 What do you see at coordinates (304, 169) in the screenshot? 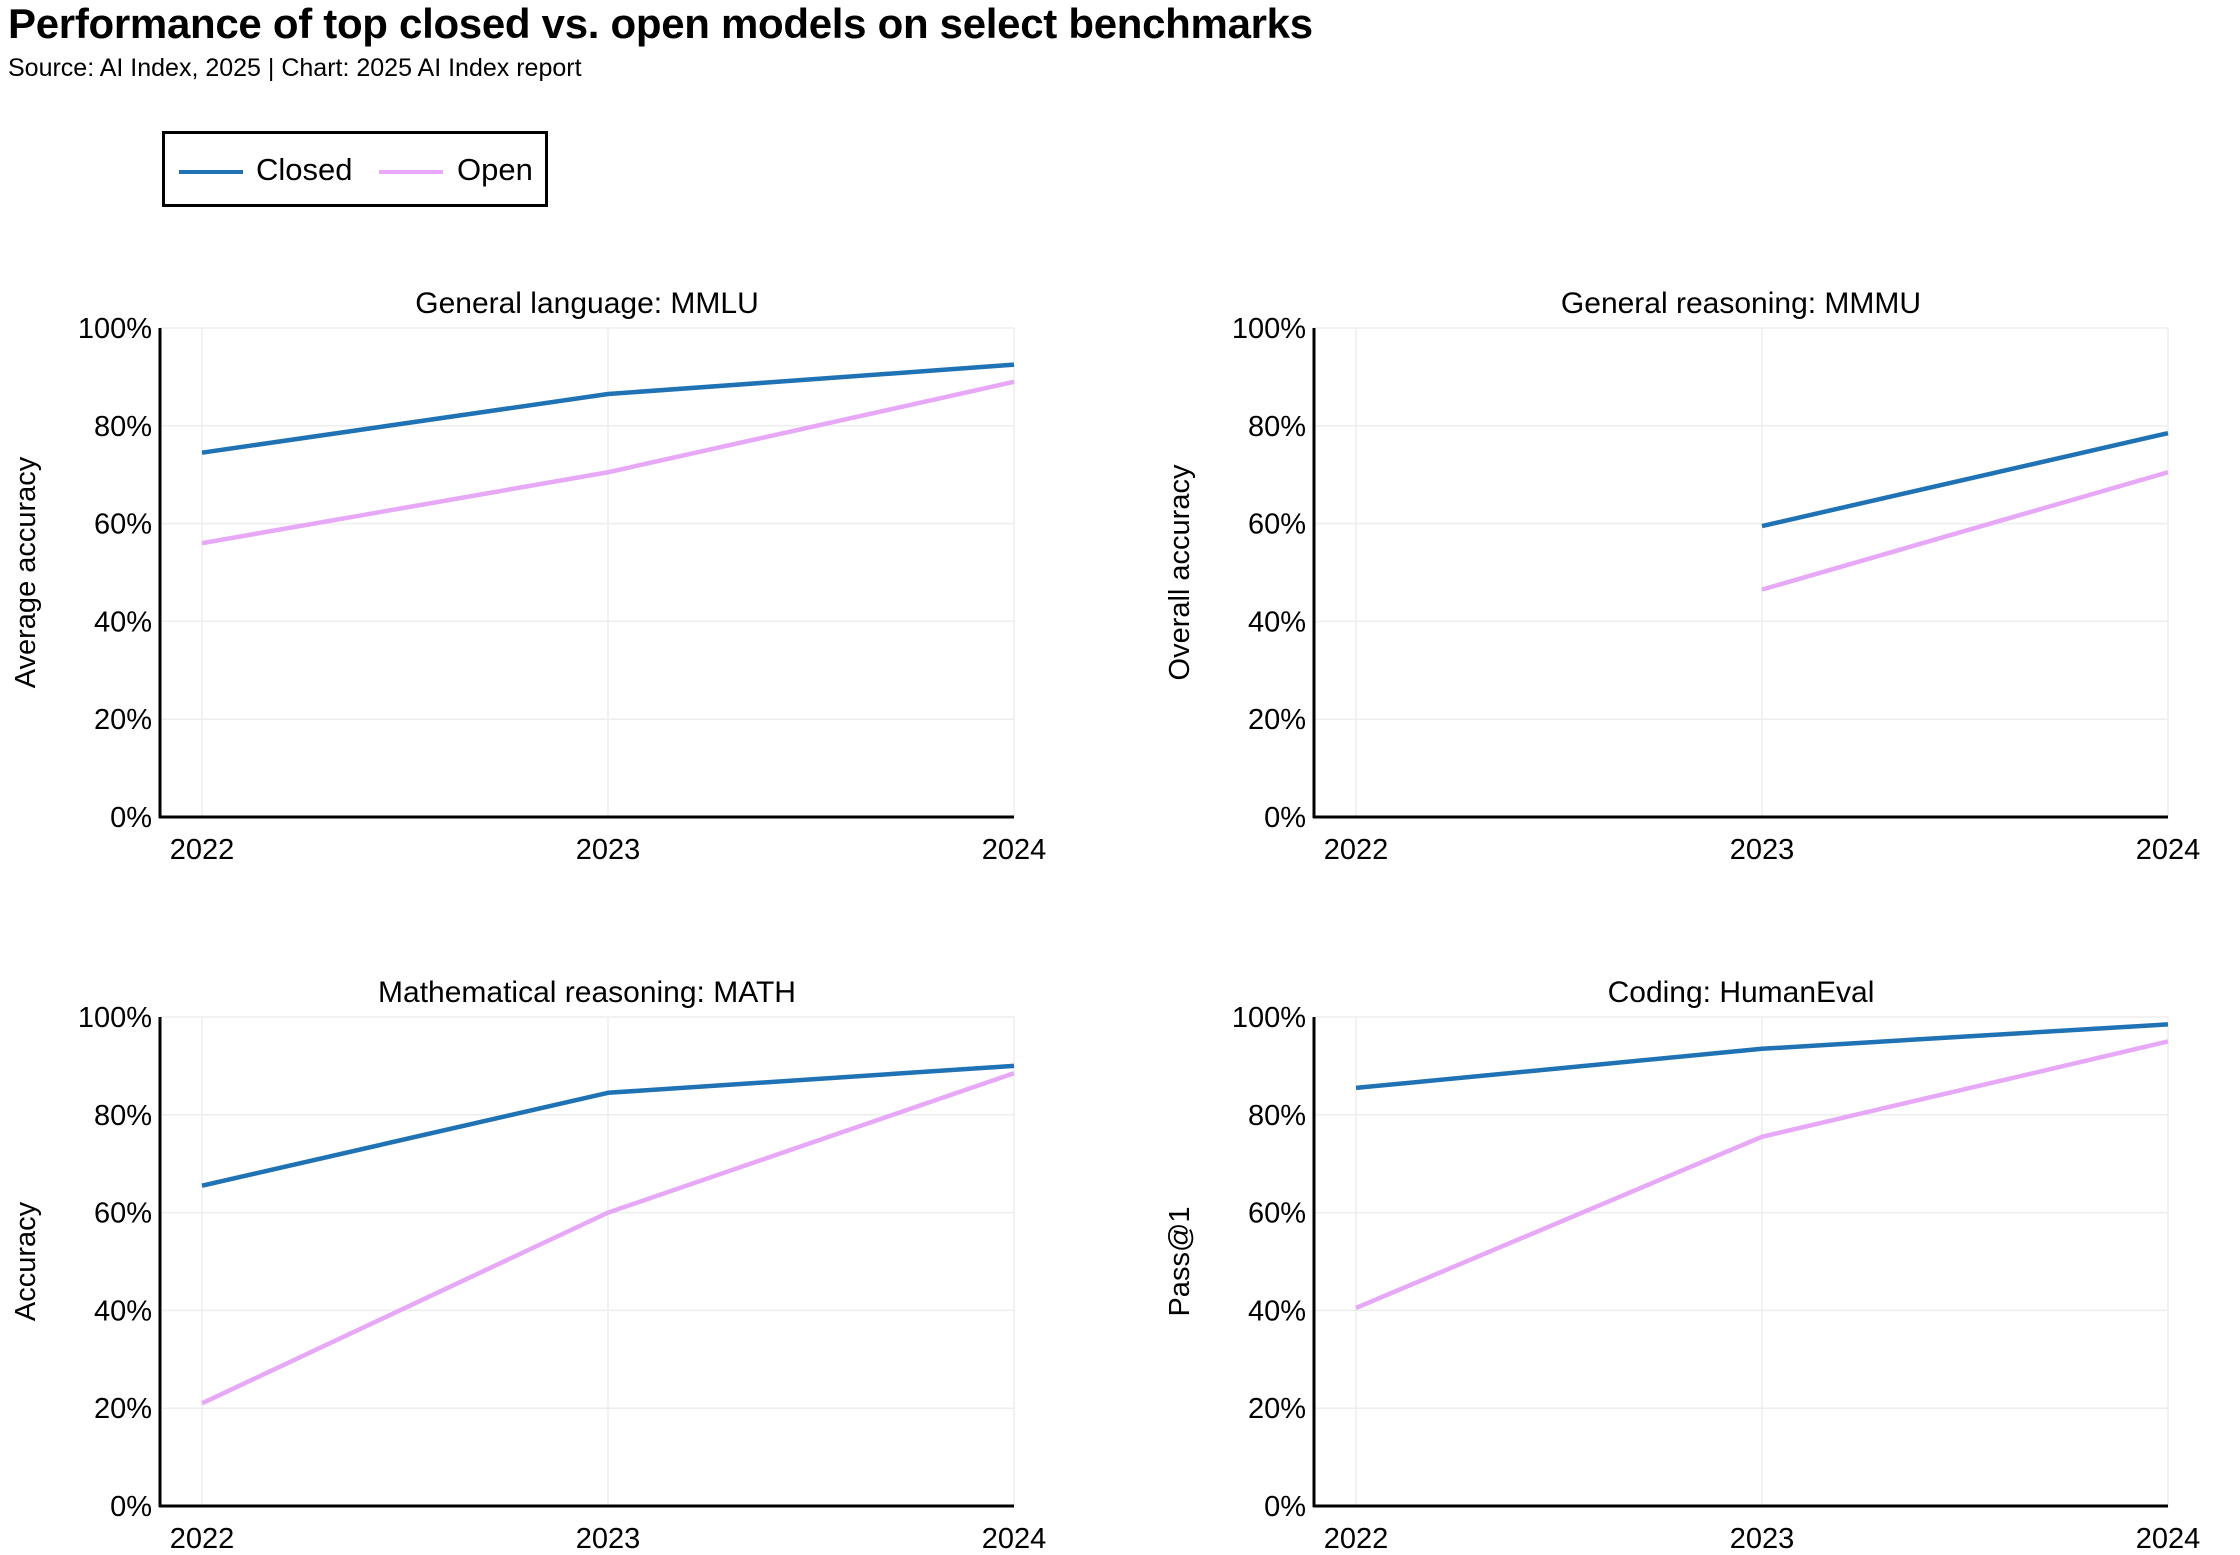
I see `legend-label-closed: Closed` at bounding box center [304, 169].